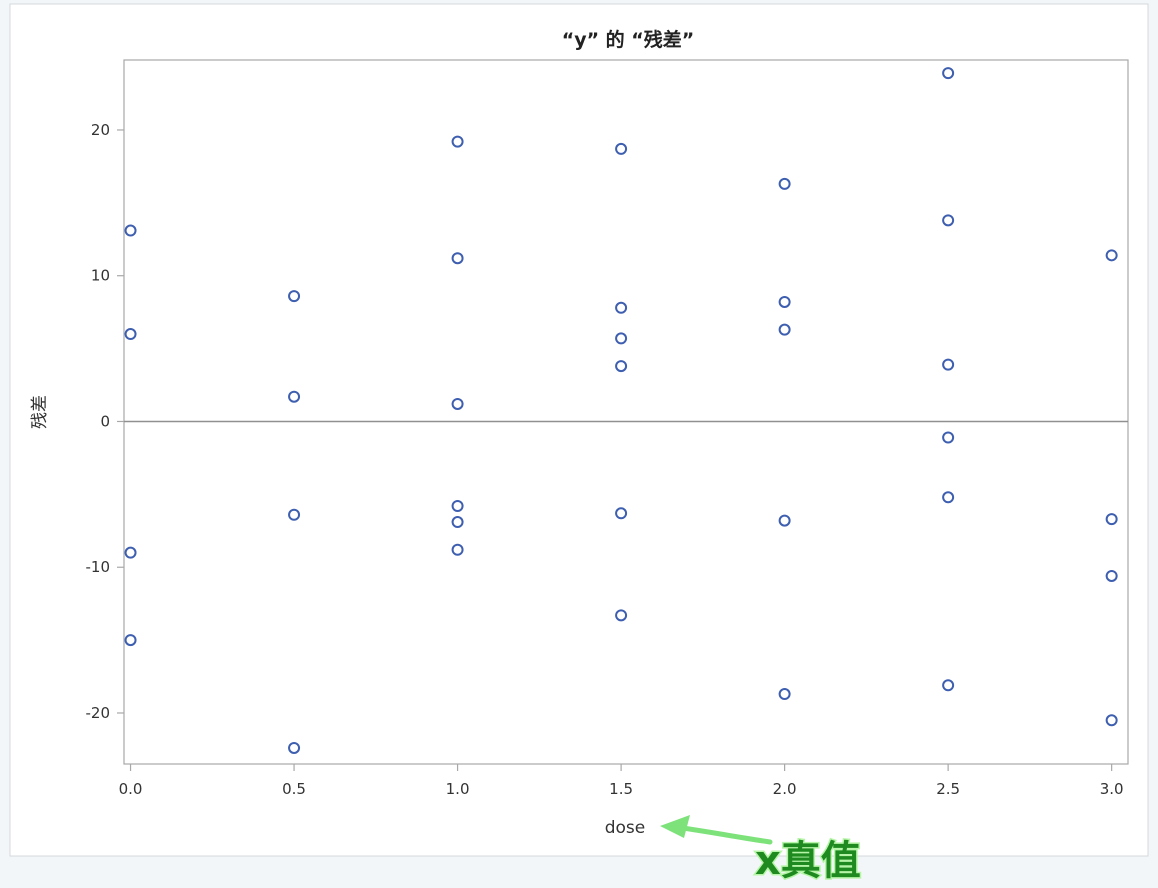 This screenshot has height=888, width=1158. What do you see at coordinates (100, 276) in the screenshot?
I see `y-tick-label: 10` at bounding box center [100, 276].